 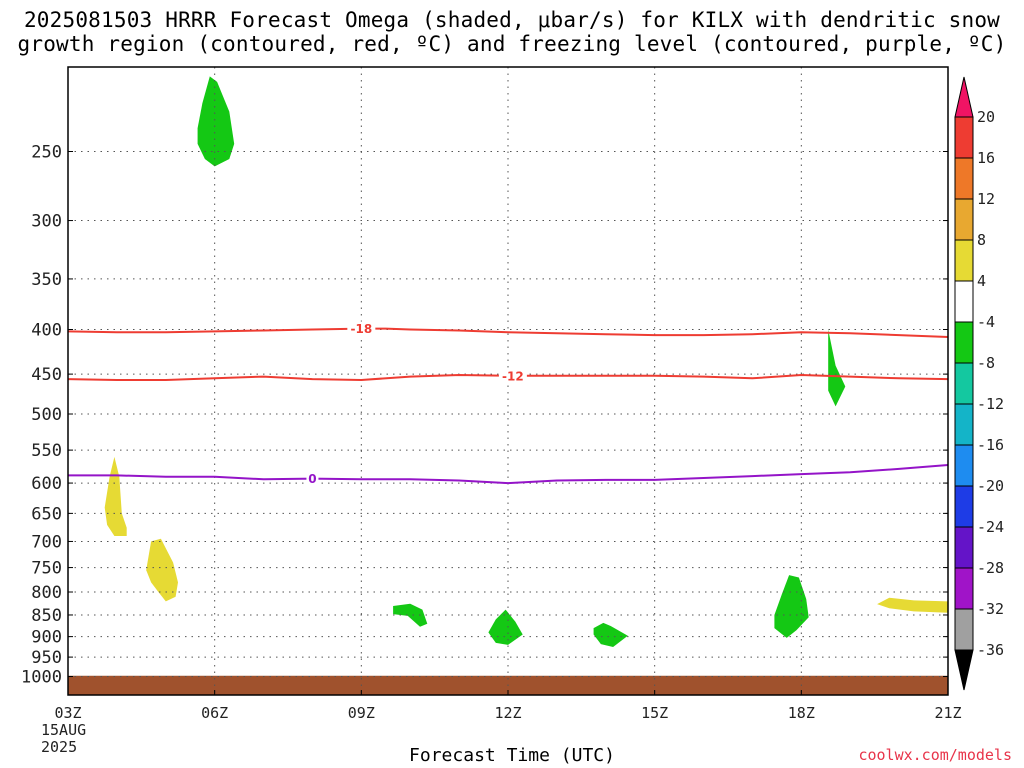 I want to click on contour-label-0: 0, so click(x=312, y=479).